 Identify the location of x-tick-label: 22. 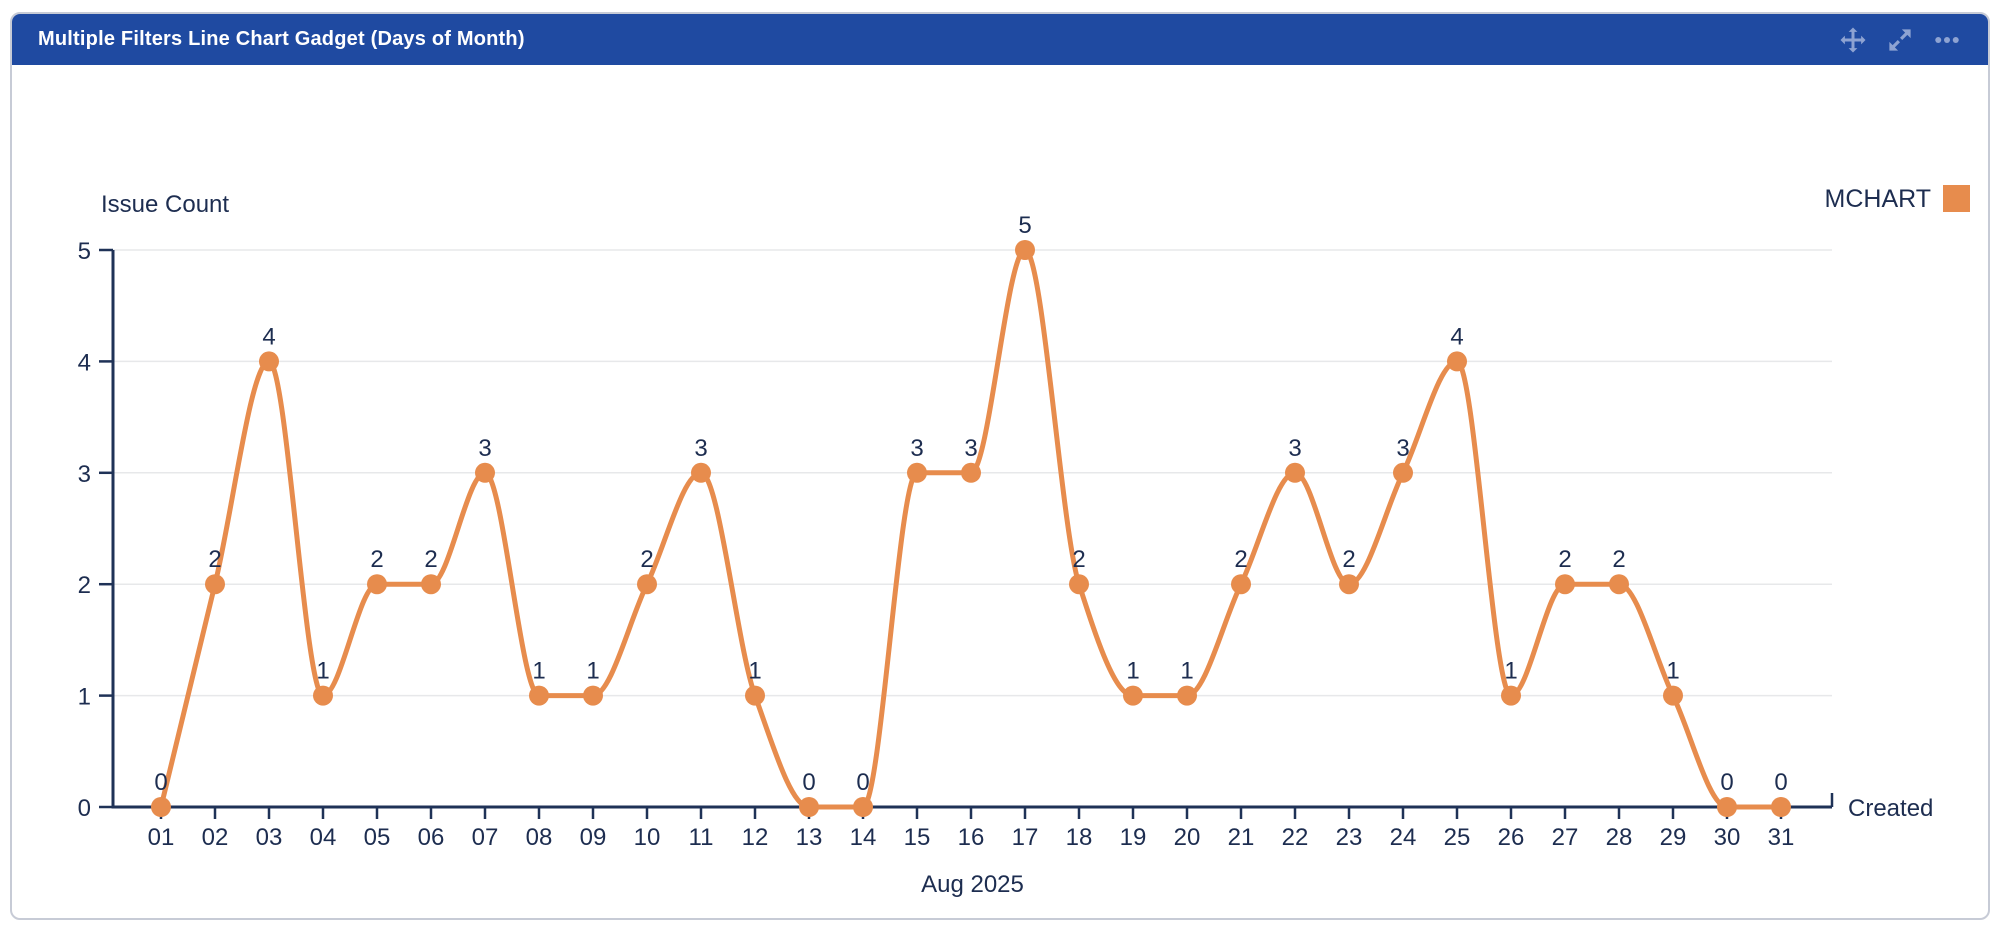
(1295, 837).